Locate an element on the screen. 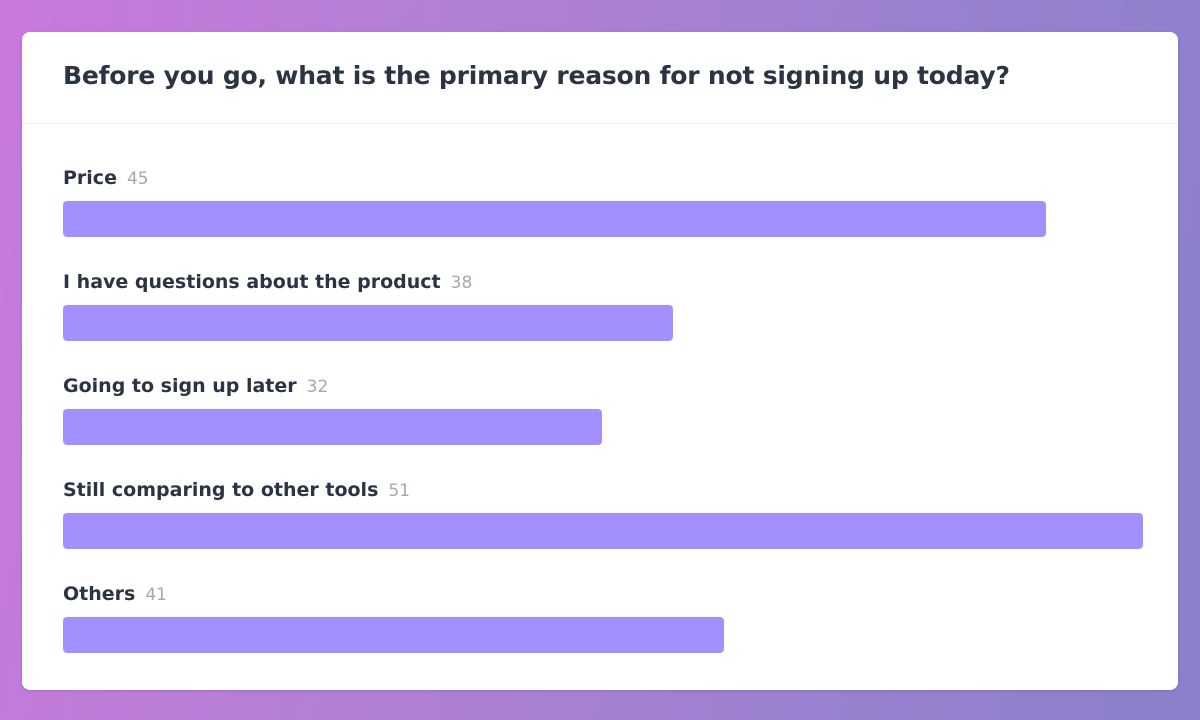 The height and width of the screenshot is (720, 1200). option-text: Going to sign up later is located at coordinates (180, 386).